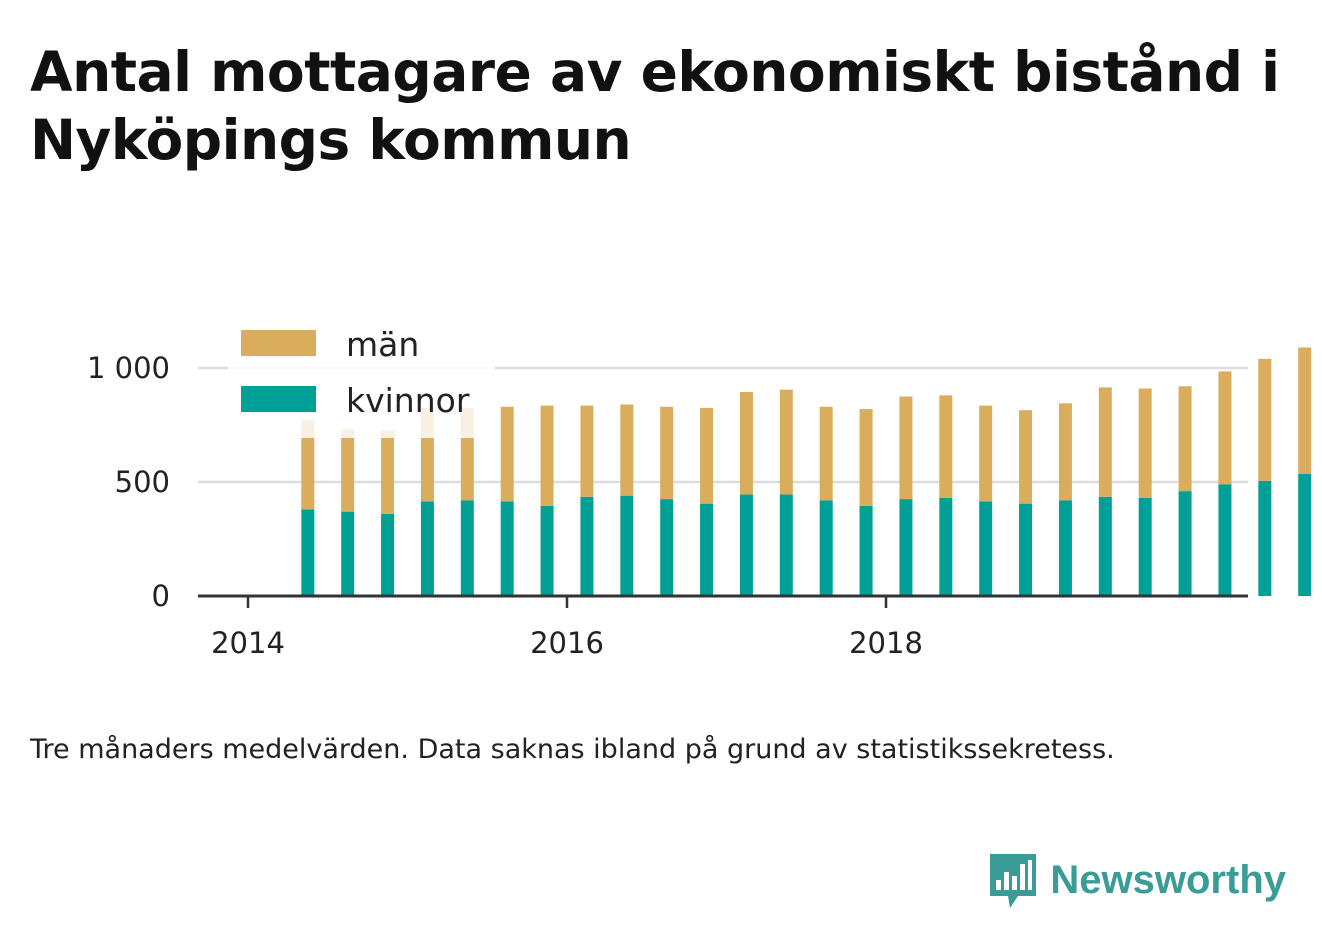  I want to click on newsworthy-logo-icon, so click(1013, 881).